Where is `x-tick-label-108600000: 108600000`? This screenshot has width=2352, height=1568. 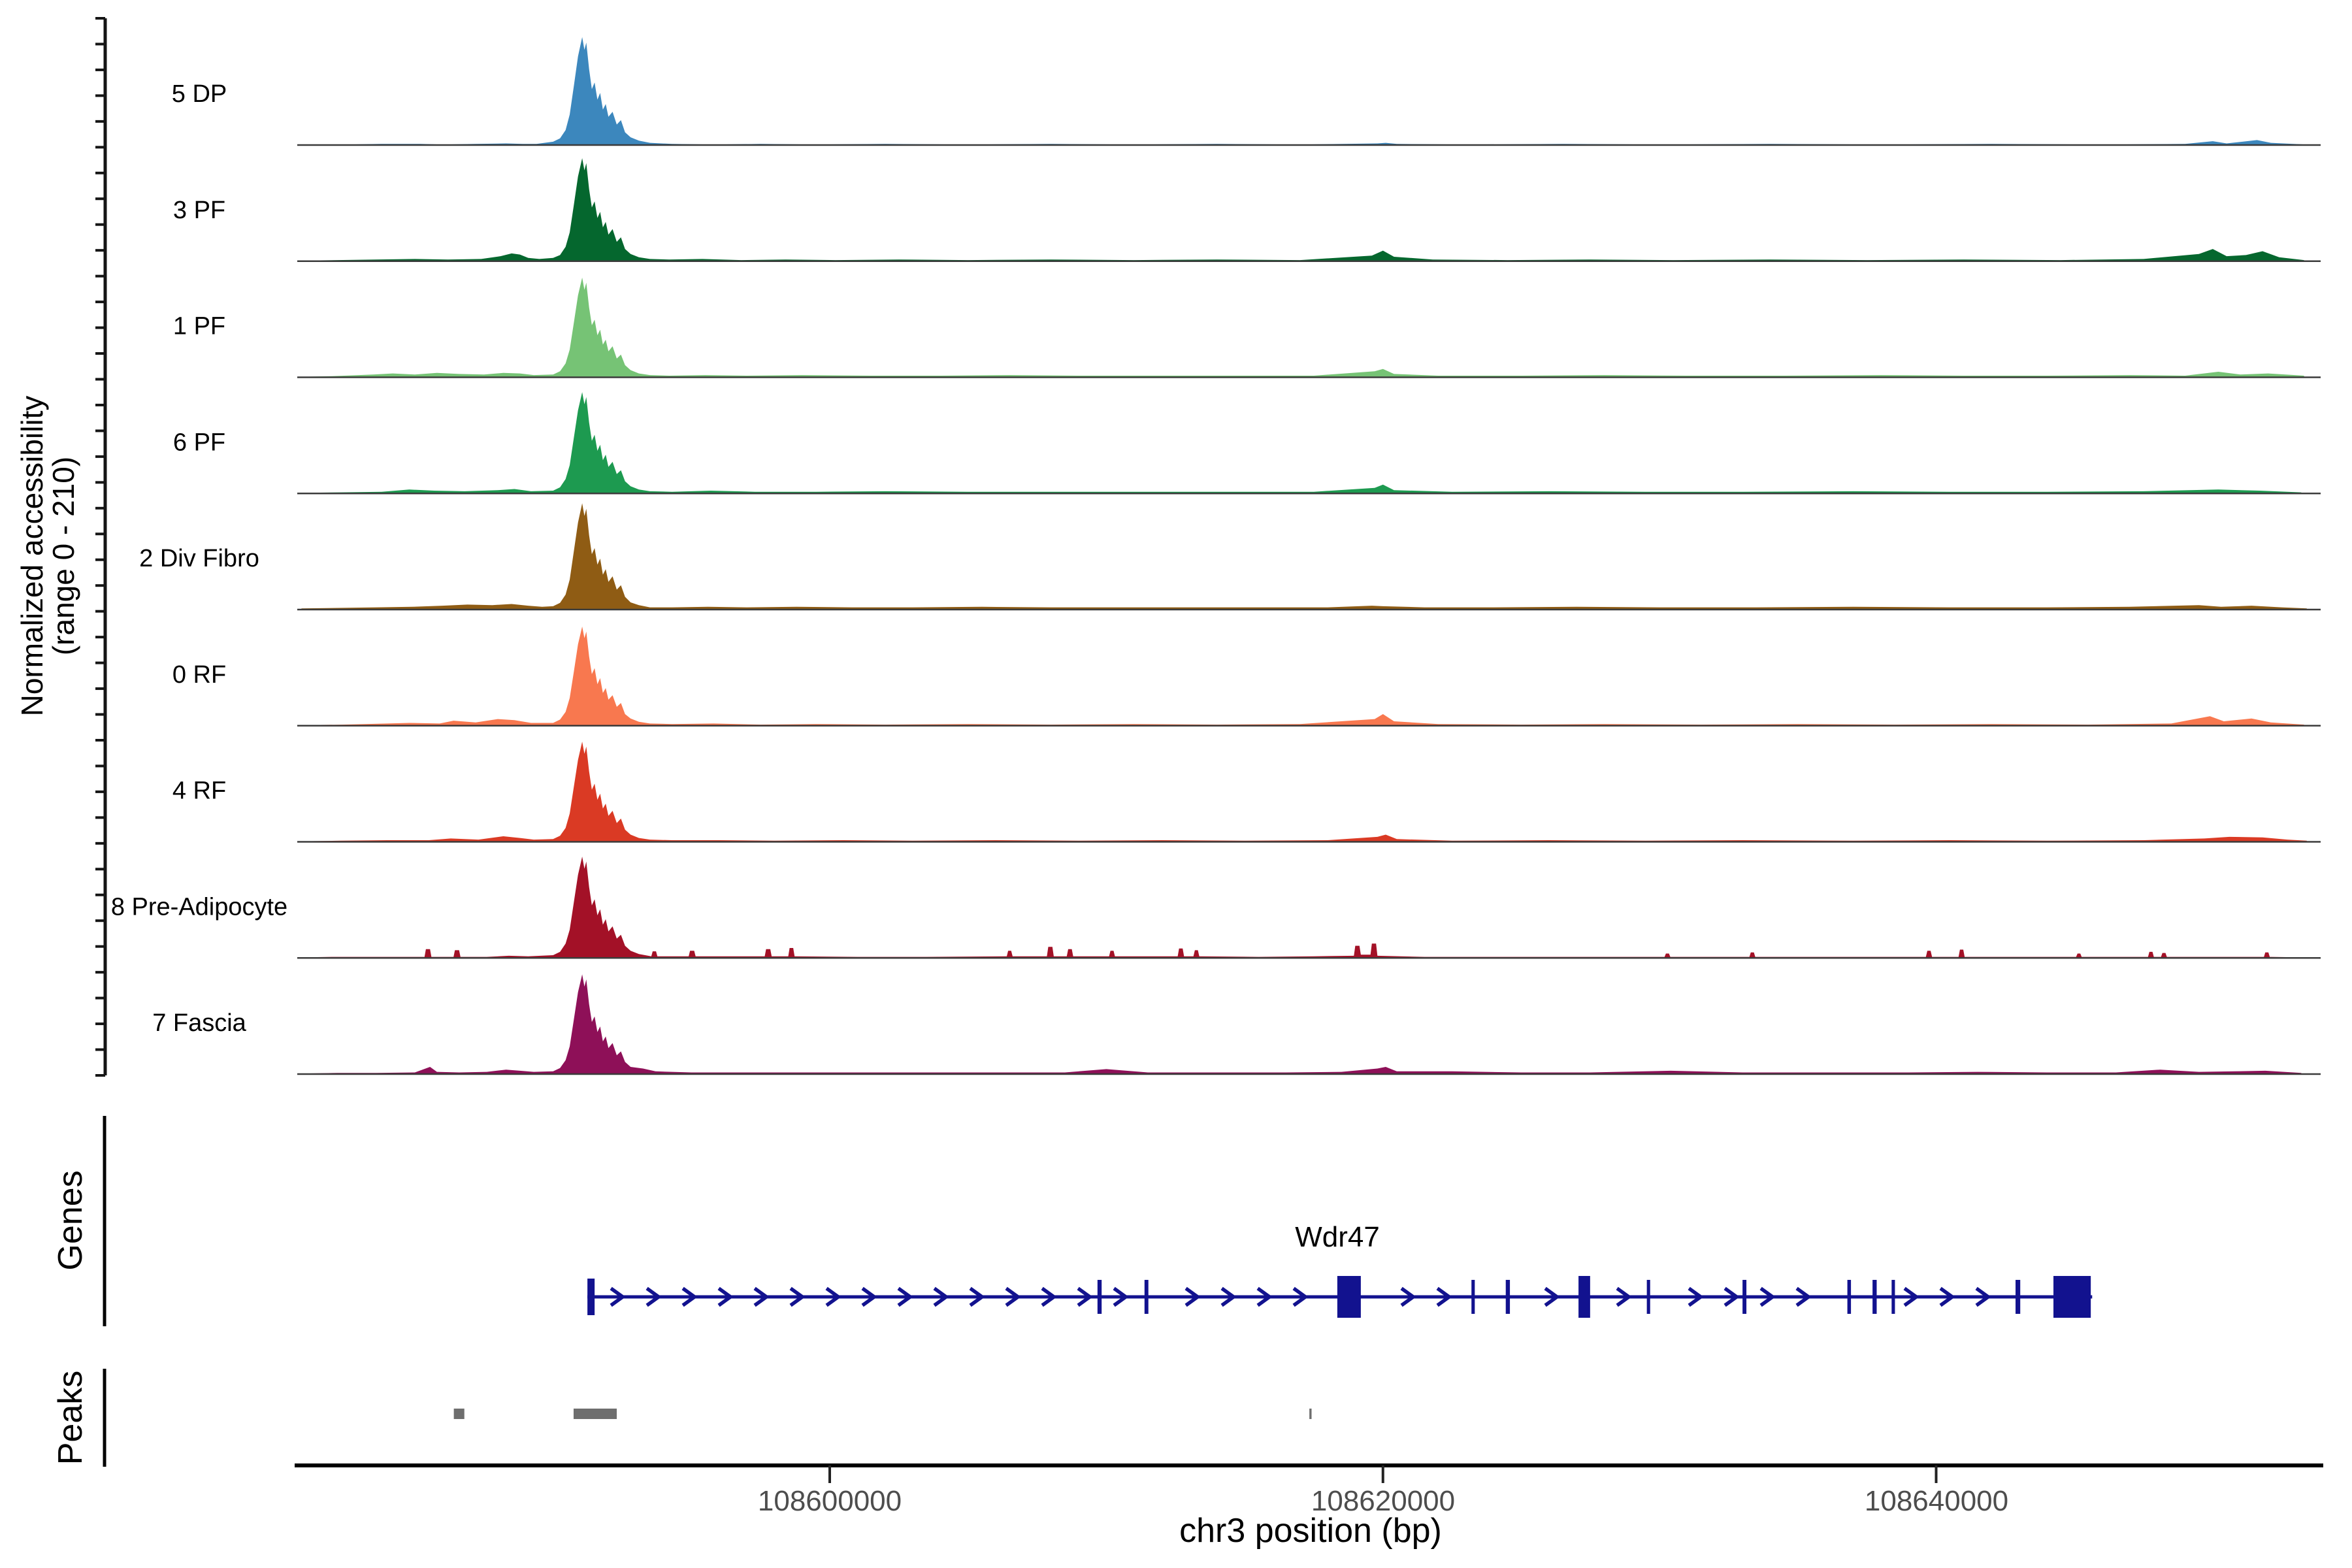
x-tick-label-108600000: 108600000 is located at coordinates (830, 1501).